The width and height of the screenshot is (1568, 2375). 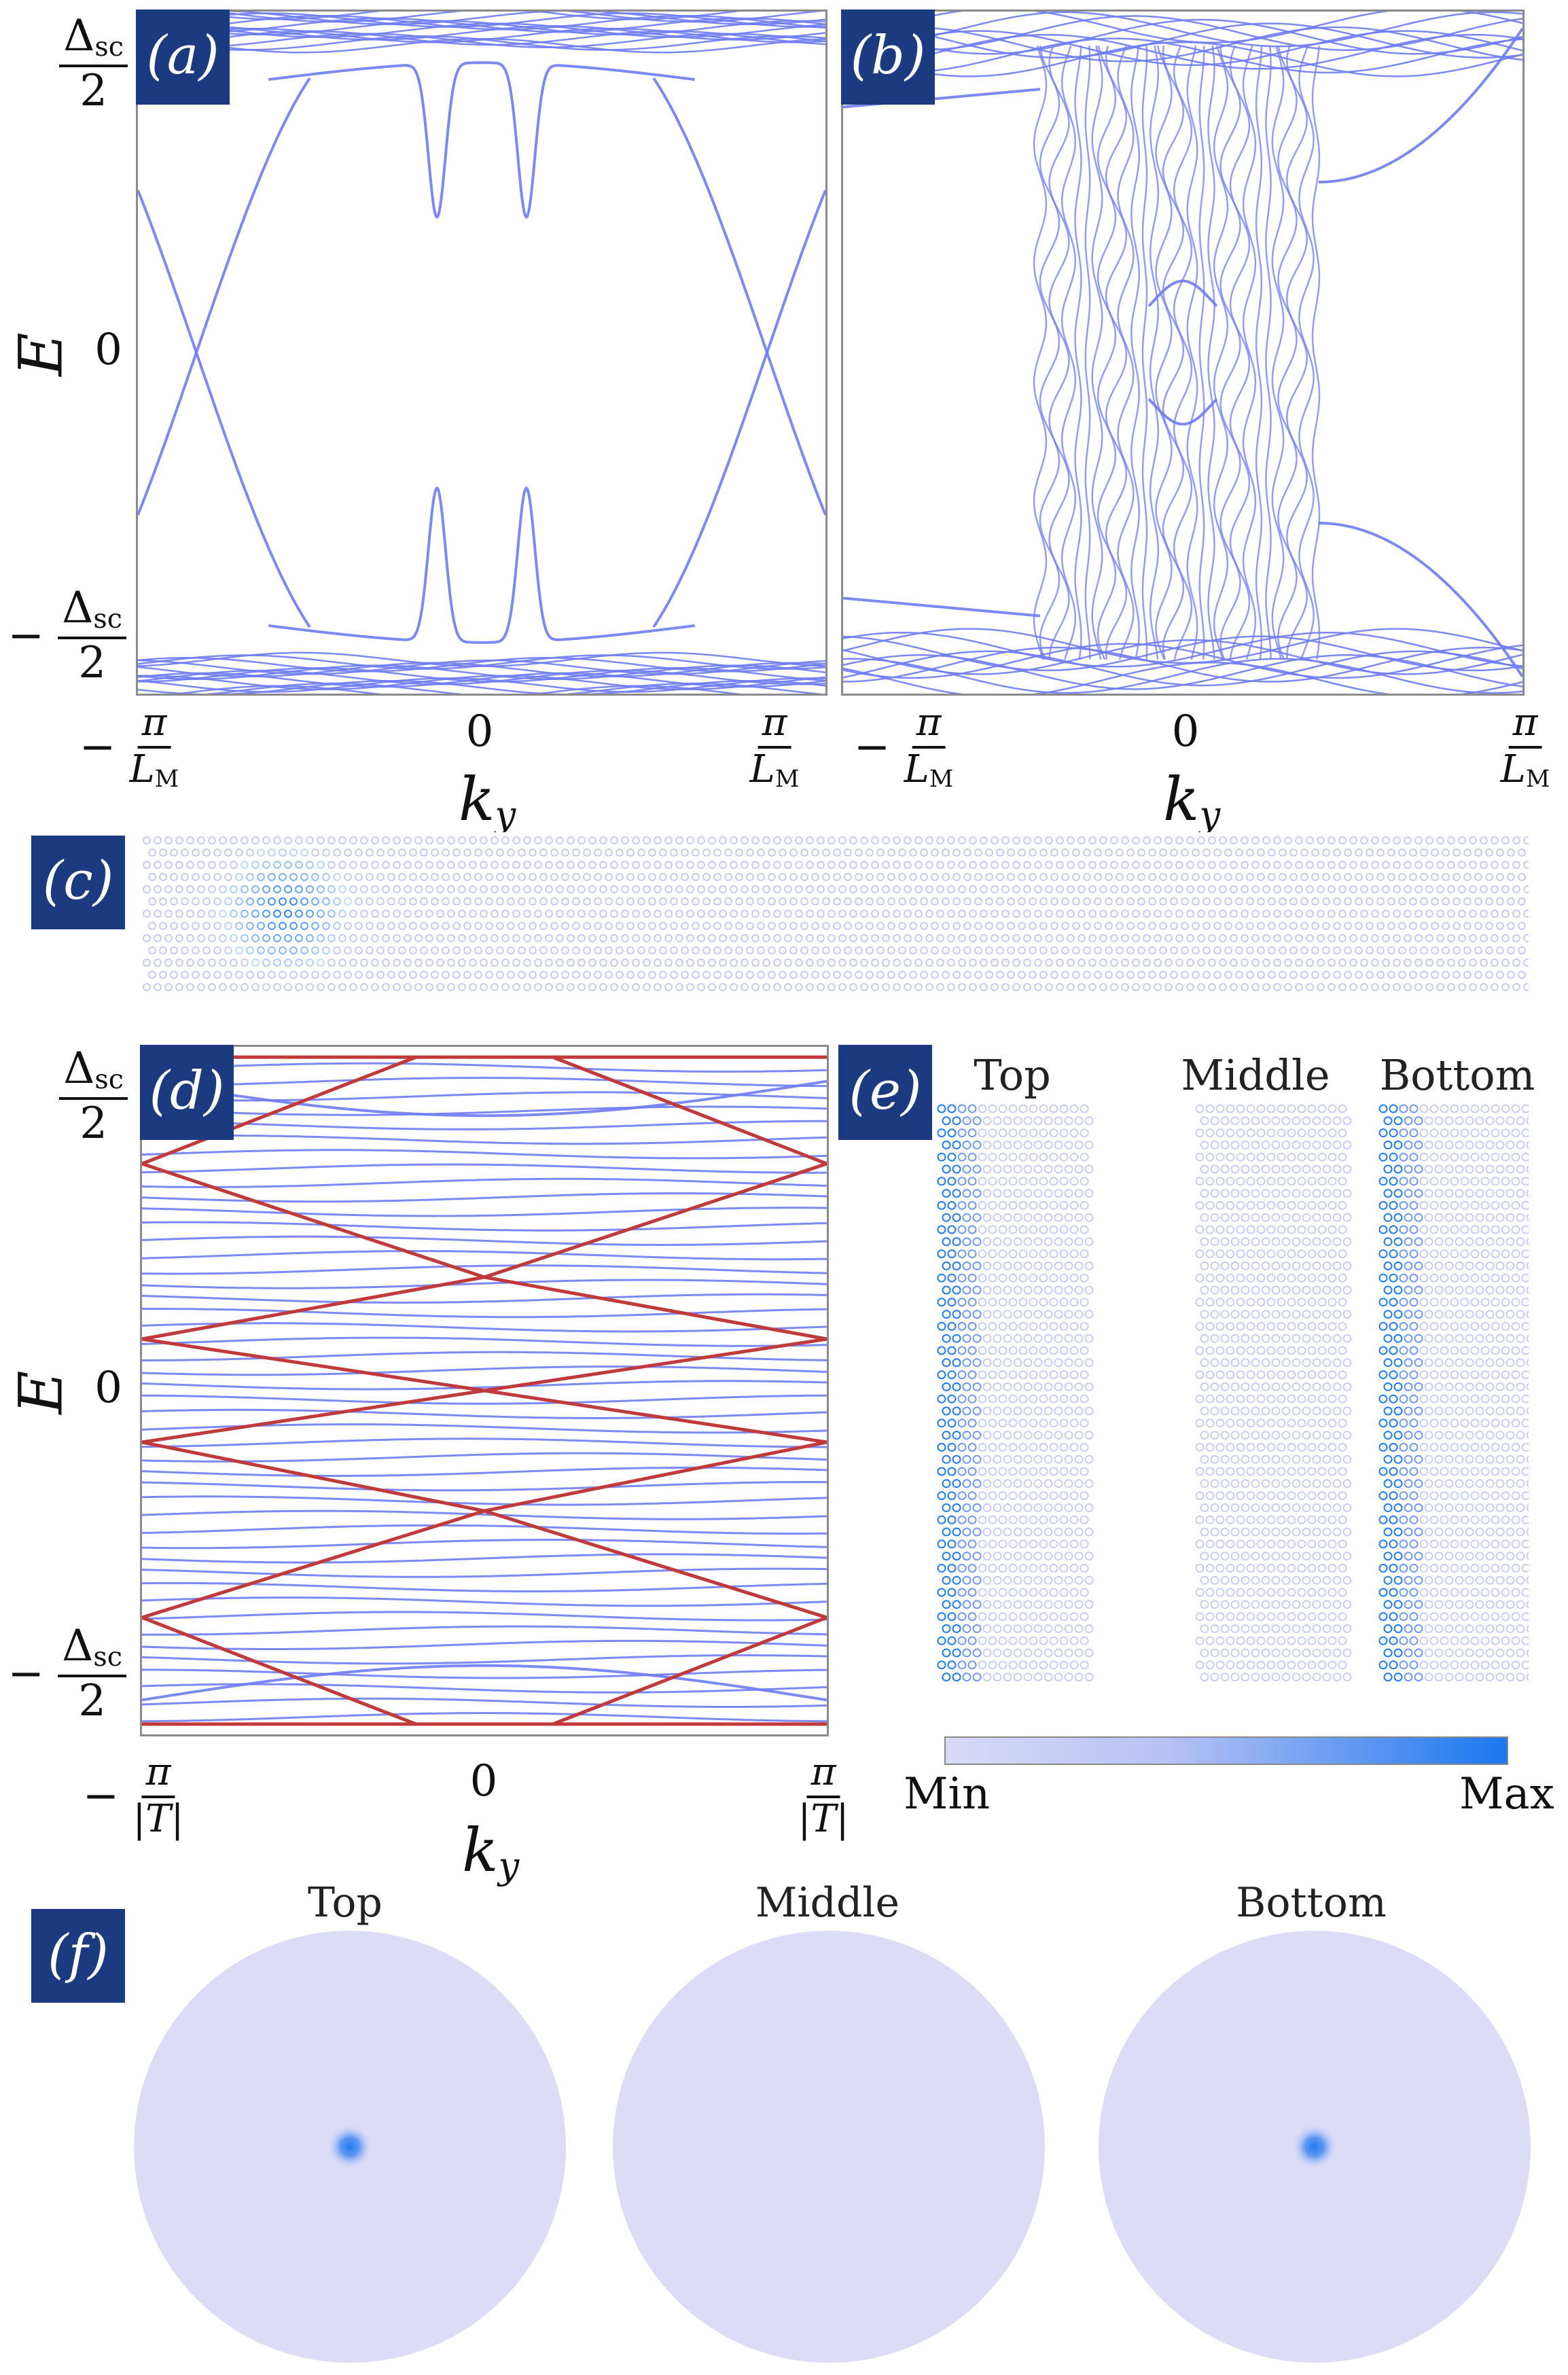 What do you see at coordinates (1185, 732) in the screenshot?
I see `x-tick-zero-b: 0` at bounding box center [1185, 732].